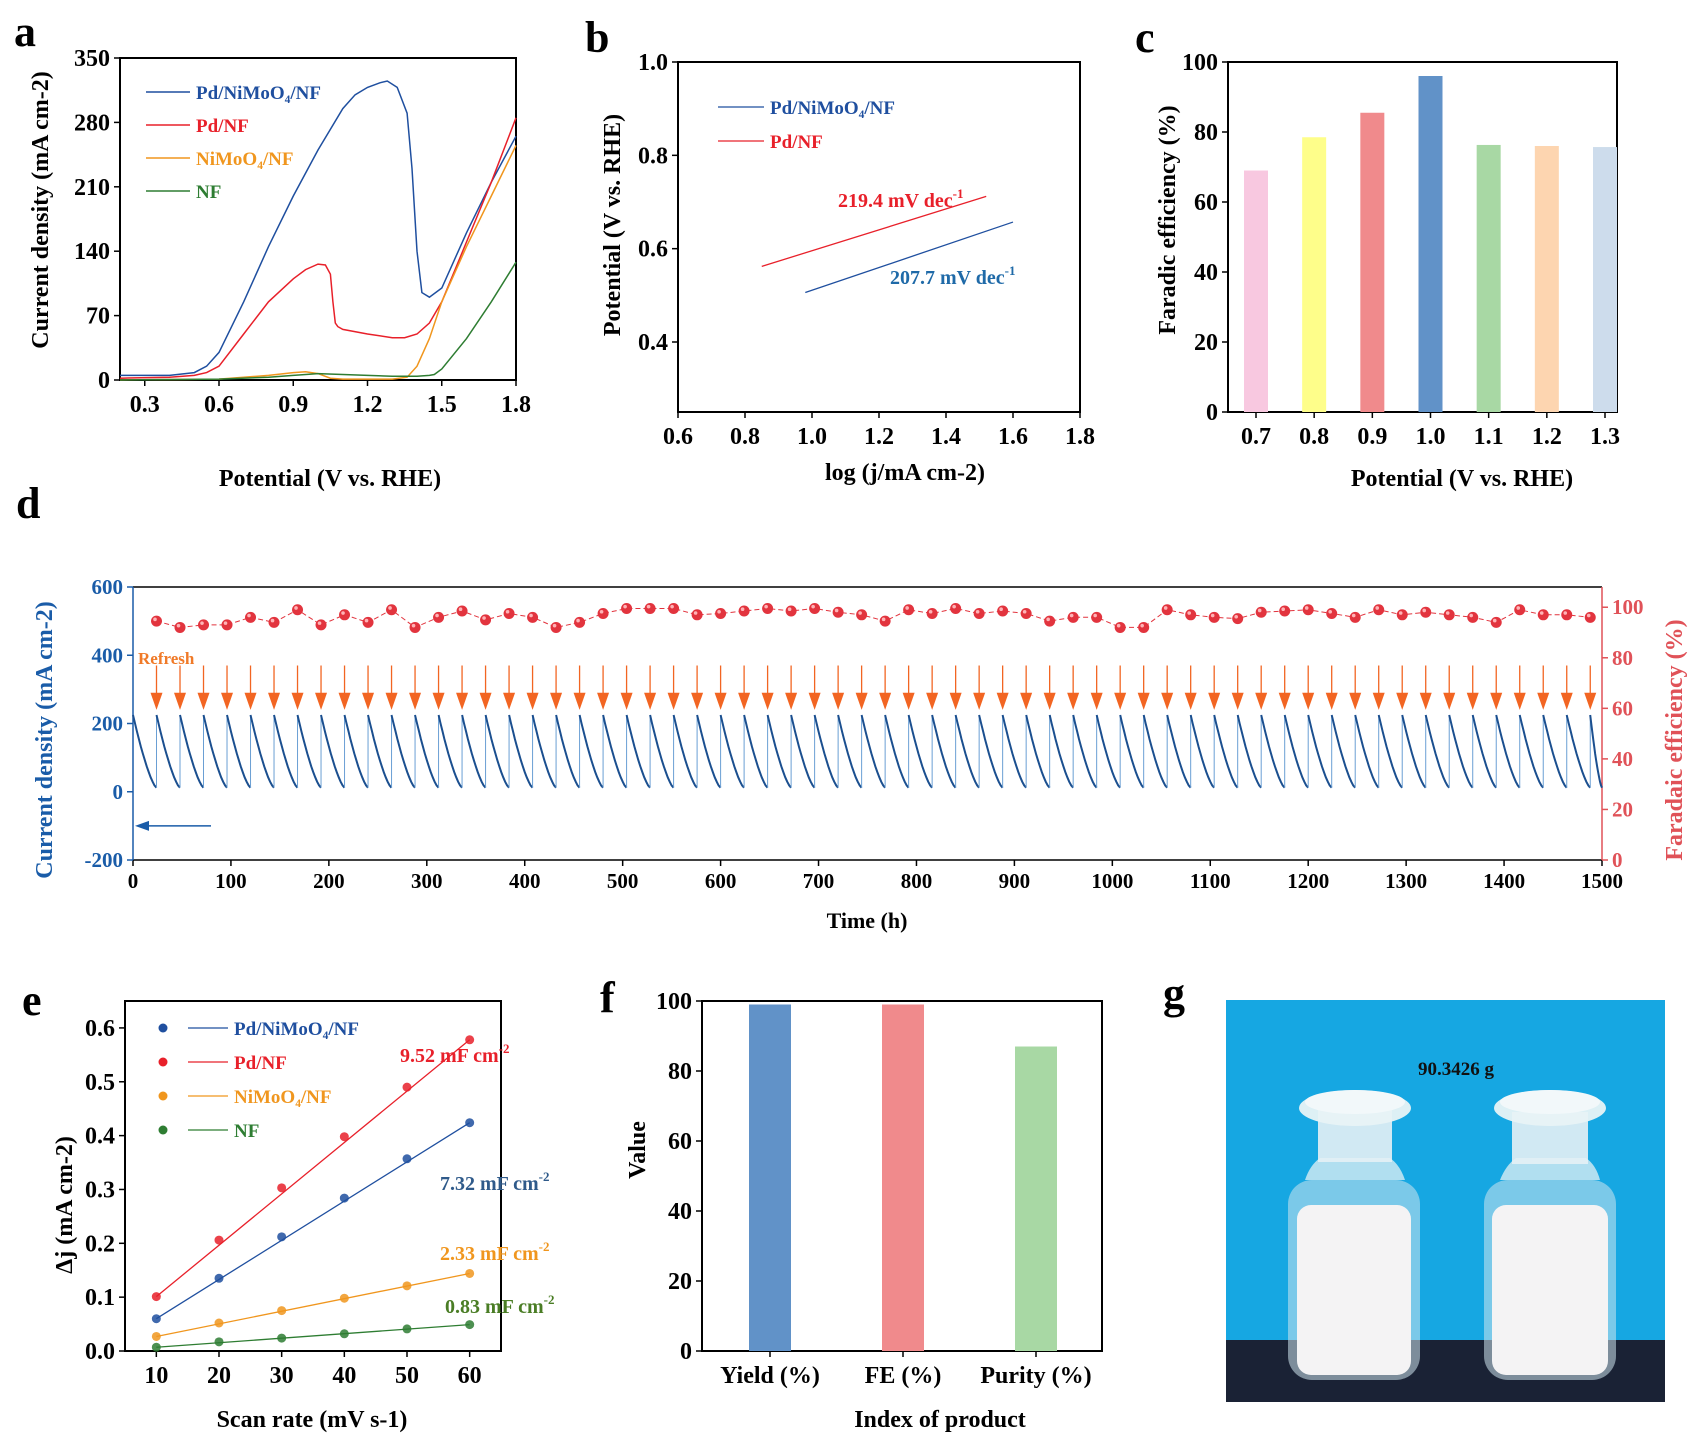 The width and height of the screenshot is (1699, 1445). What do you see at coordinates (653, 250) in the screenshot?
I see `b-ytick-label: 0.6` at bounding box center [653, 250].